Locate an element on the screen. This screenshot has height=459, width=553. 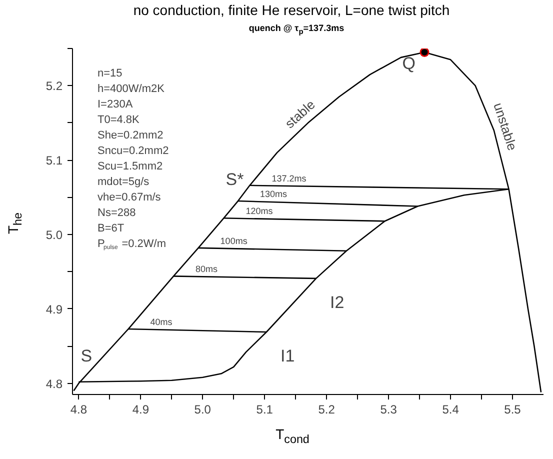
annotation: S* is located at coordinates (235, 179).